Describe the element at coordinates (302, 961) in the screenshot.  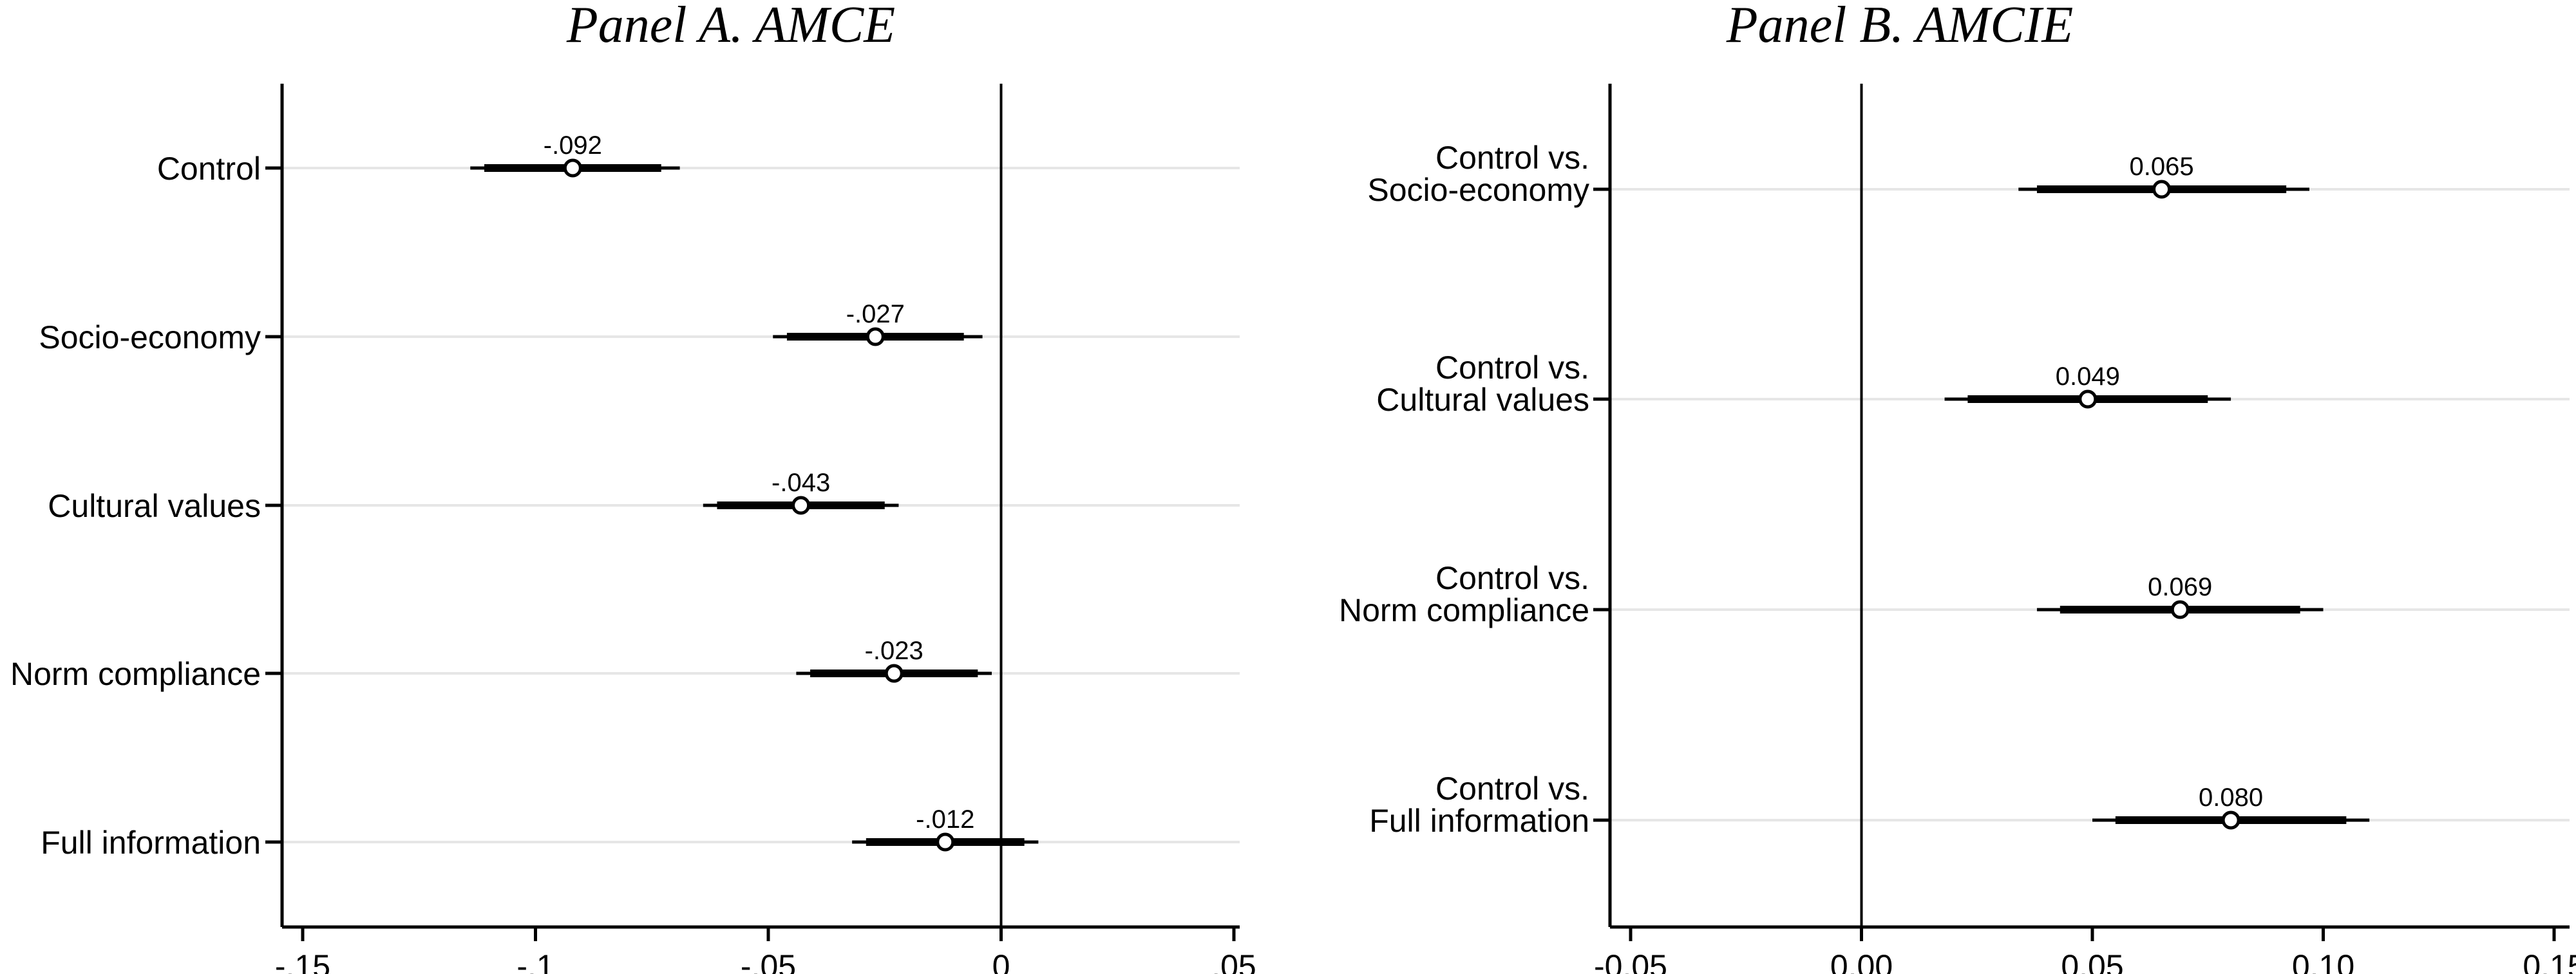
I see `panel-a-x-tick-label: -.15` at that location.